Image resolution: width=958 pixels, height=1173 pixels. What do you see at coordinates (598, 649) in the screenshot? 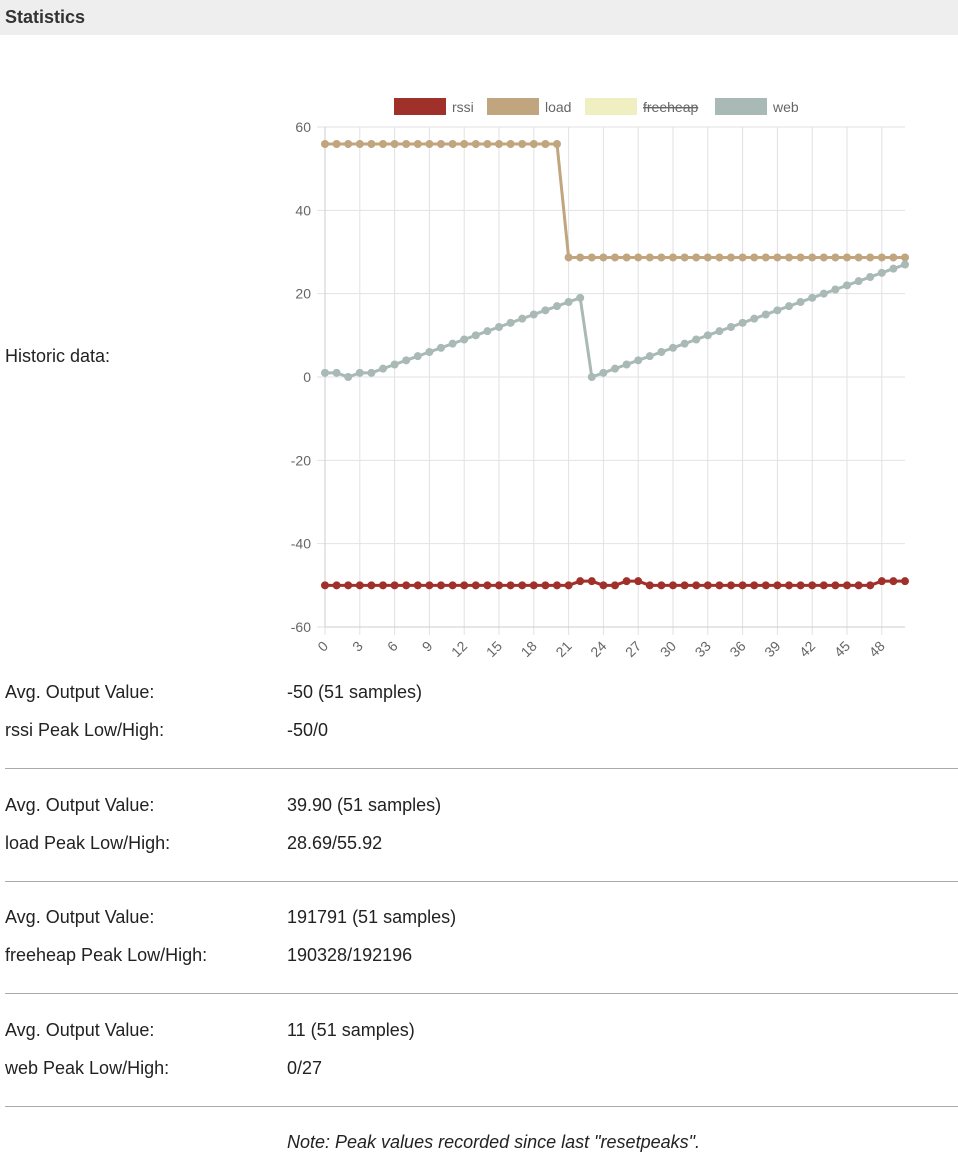
I see `x-tick-label: 24` at bounding box center [598, 649].